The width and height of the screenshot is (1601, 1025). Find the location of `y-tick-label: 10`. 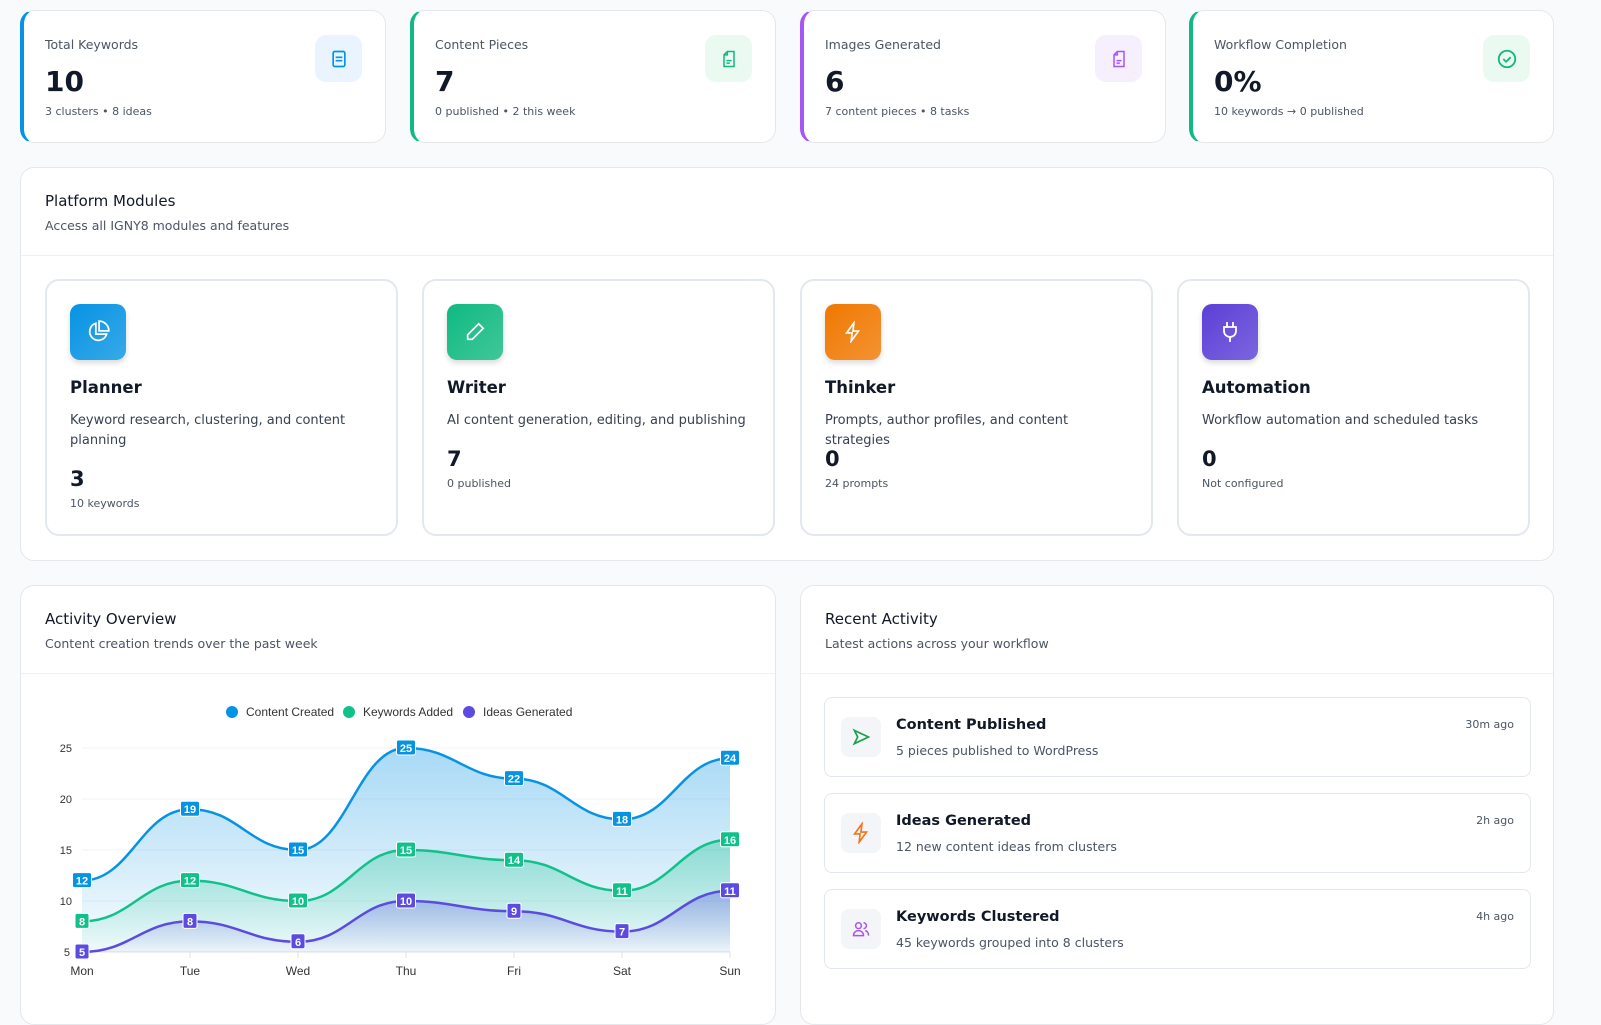

y-tick-label: 10 is located at coordinates (66, 902).